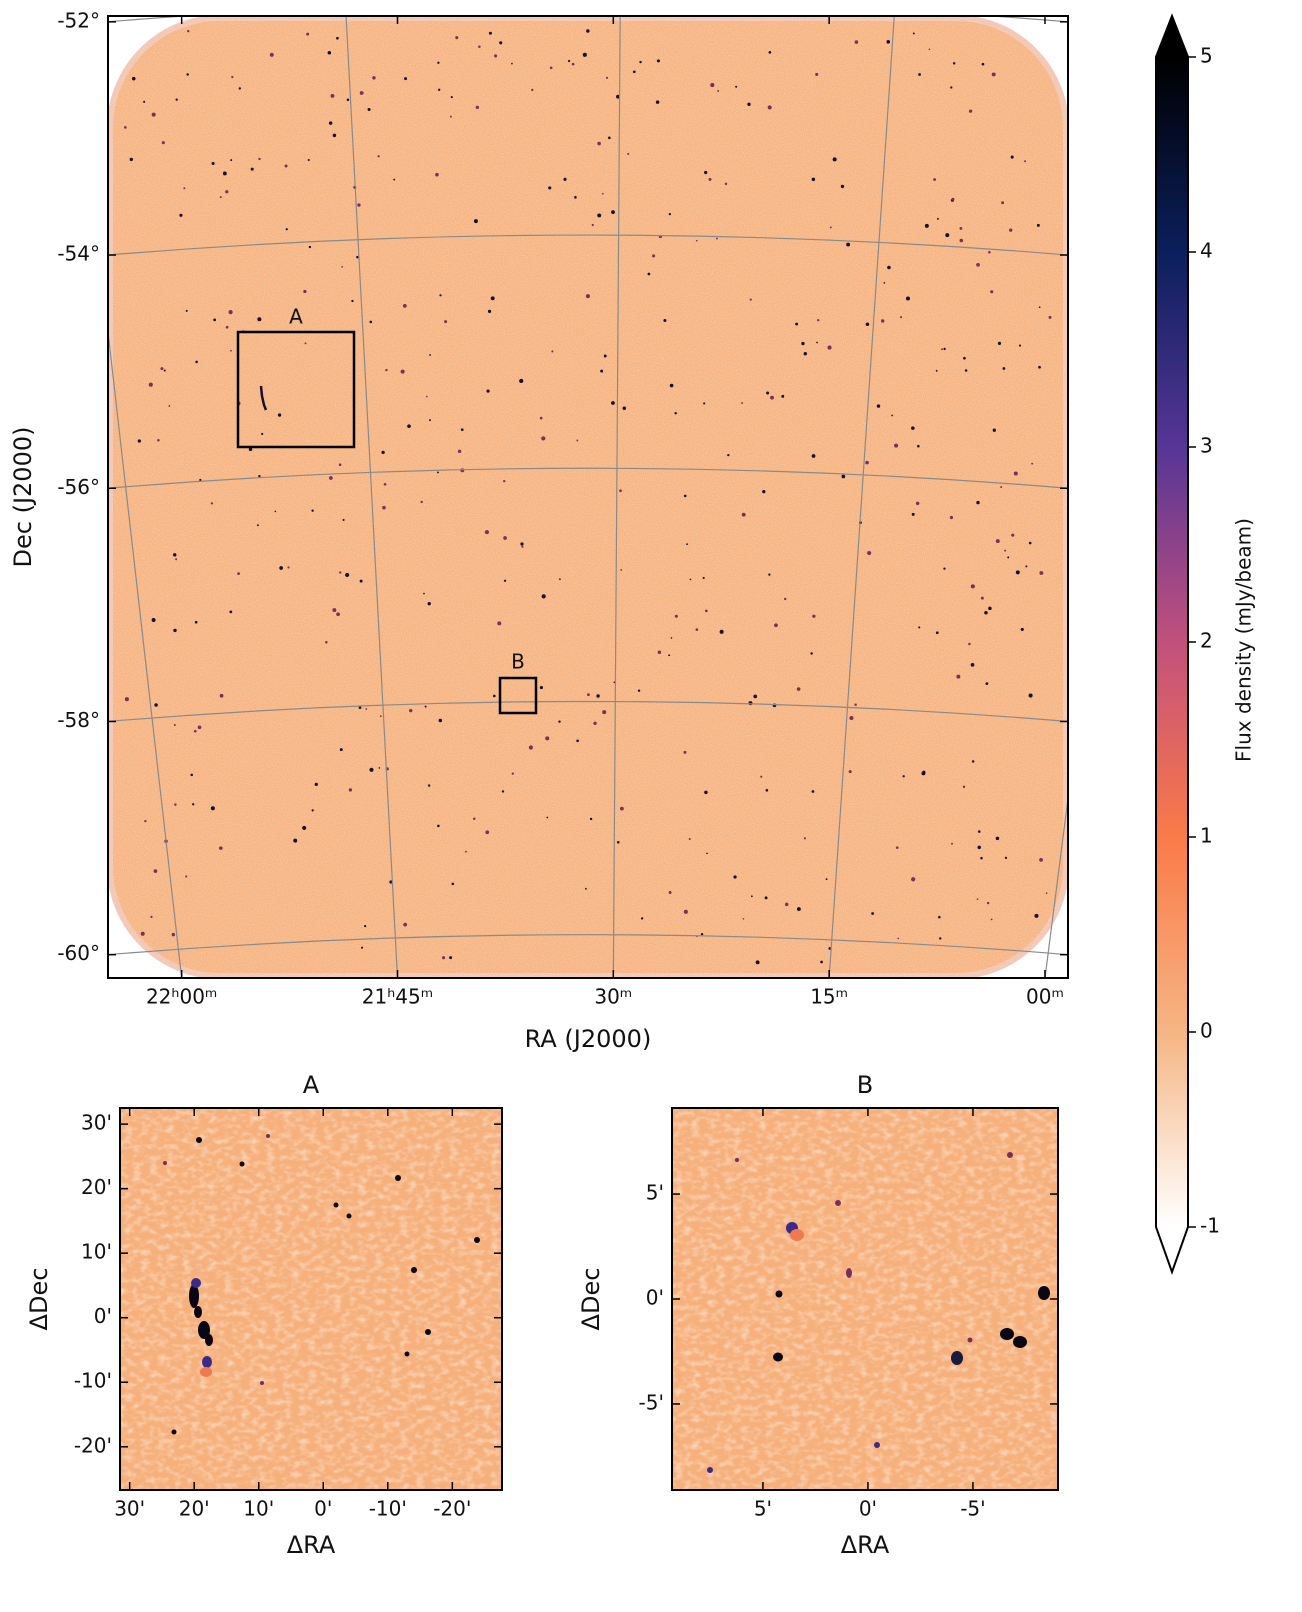 The height and width of the screenshot is (1612, 1302). I want to click on colorbar-tick-label: -1, so click(1210, 1226).